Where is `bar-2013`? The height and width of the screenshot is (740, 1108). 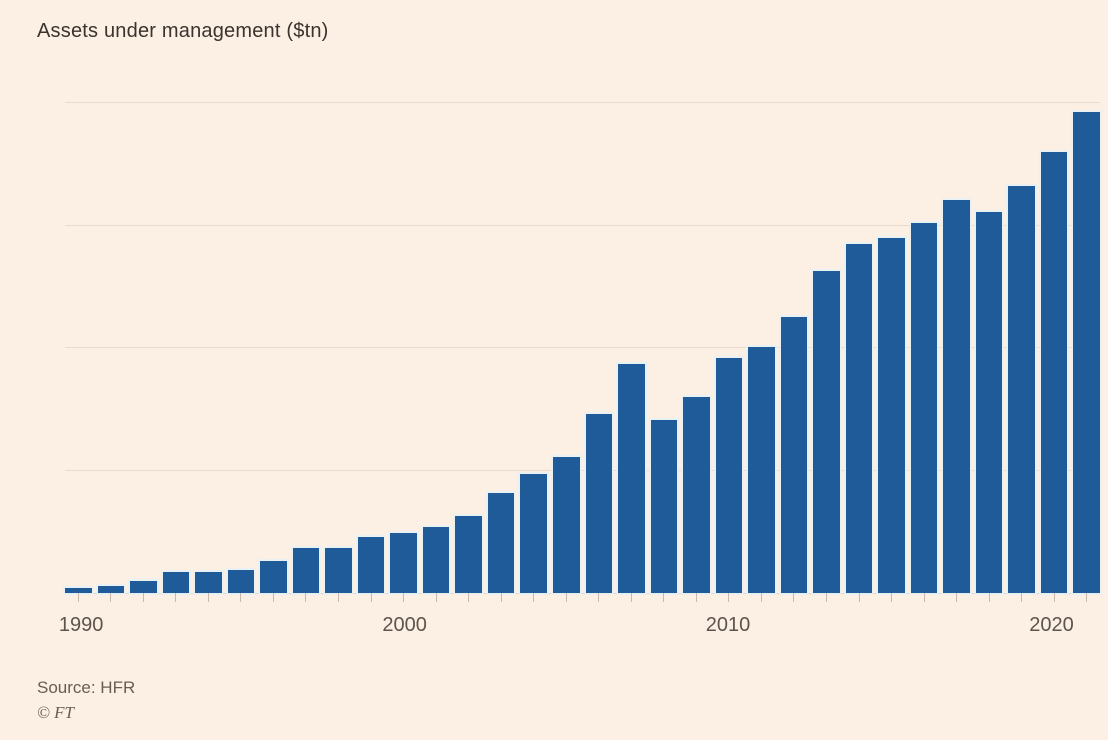
bar-2013 is located at coordinates (826, 431).